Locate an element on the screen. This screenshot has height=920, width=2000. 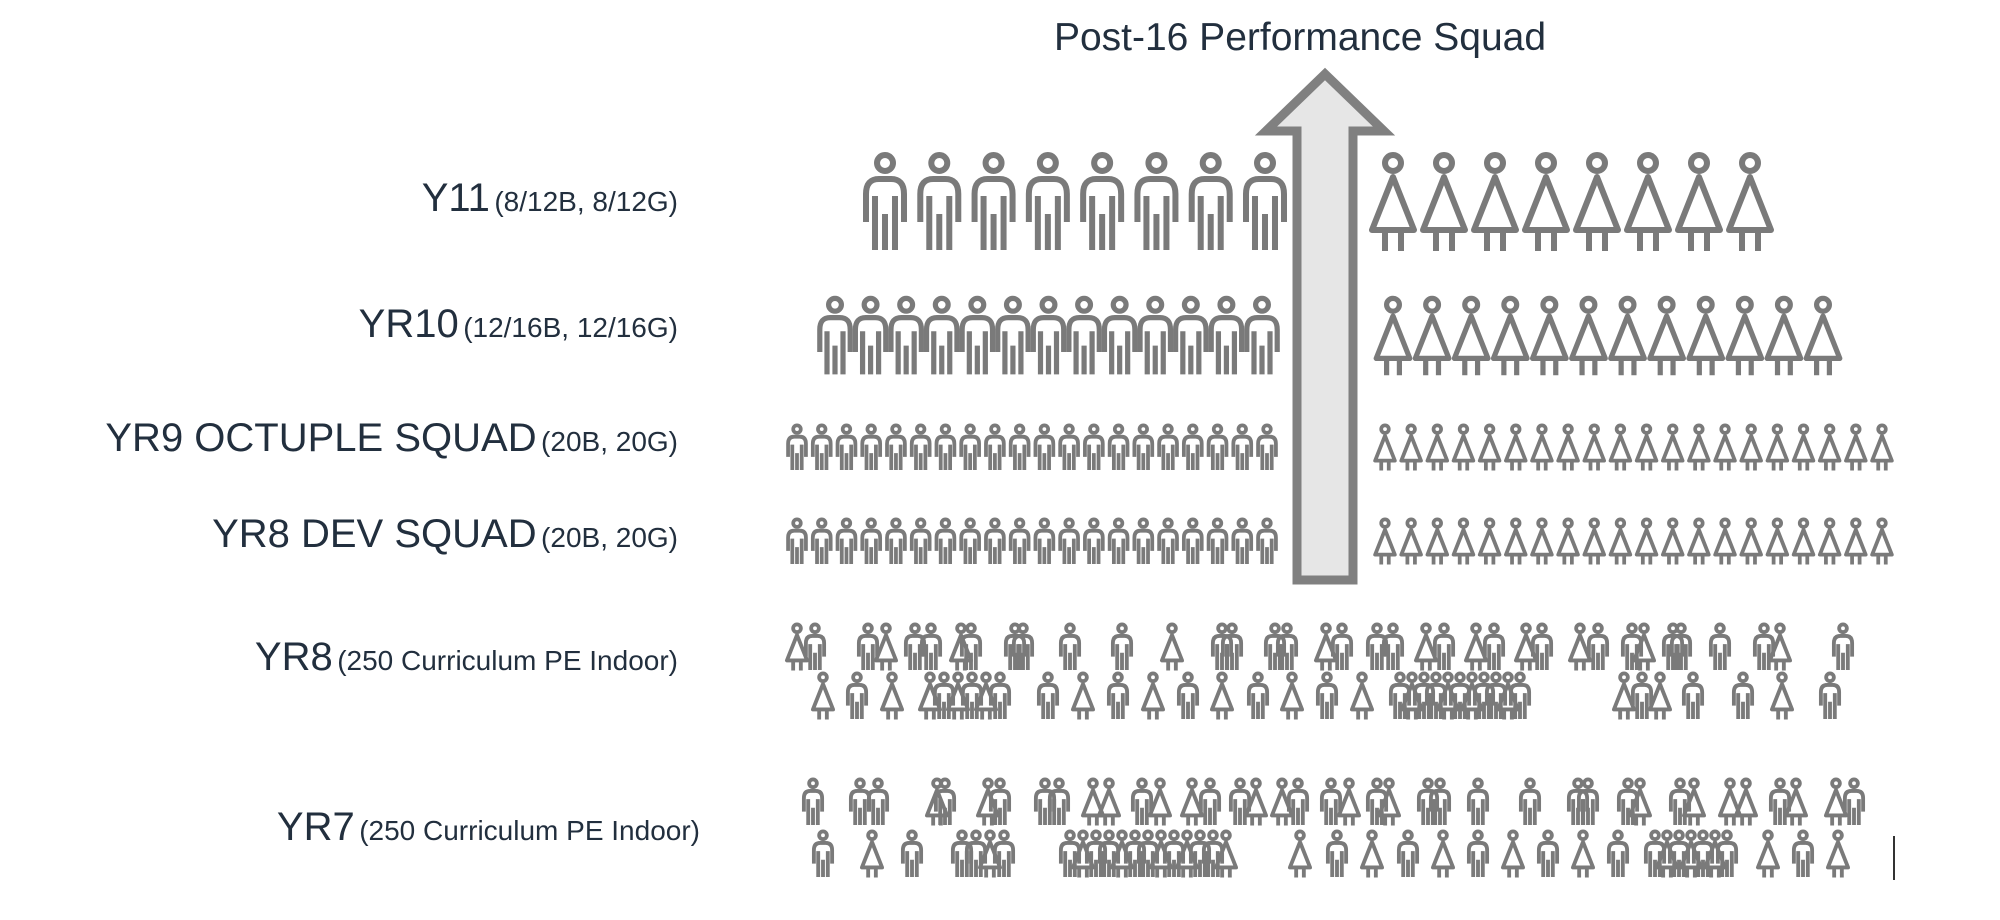
text-cursor is located at coordinates (1894, 858).